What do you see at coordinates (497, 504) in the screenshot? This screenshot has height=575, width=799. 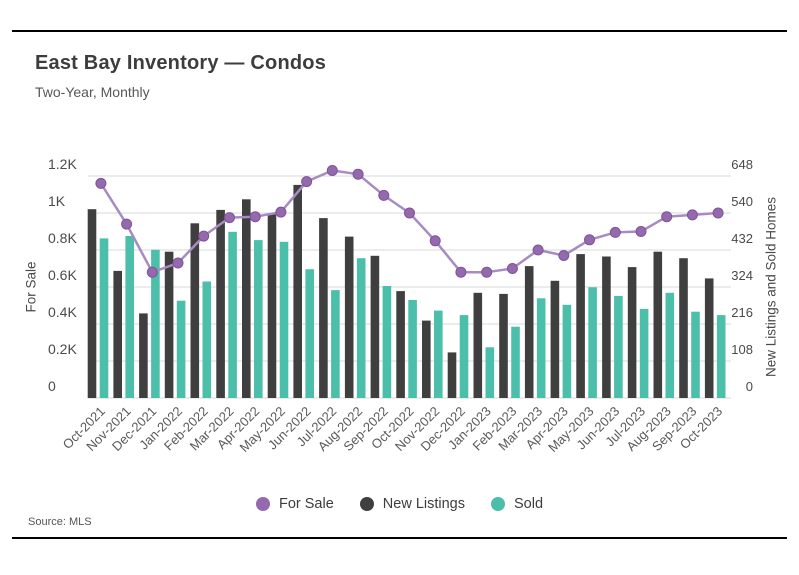 I see `sold-marker-icon` at bounding box center [497, 504].